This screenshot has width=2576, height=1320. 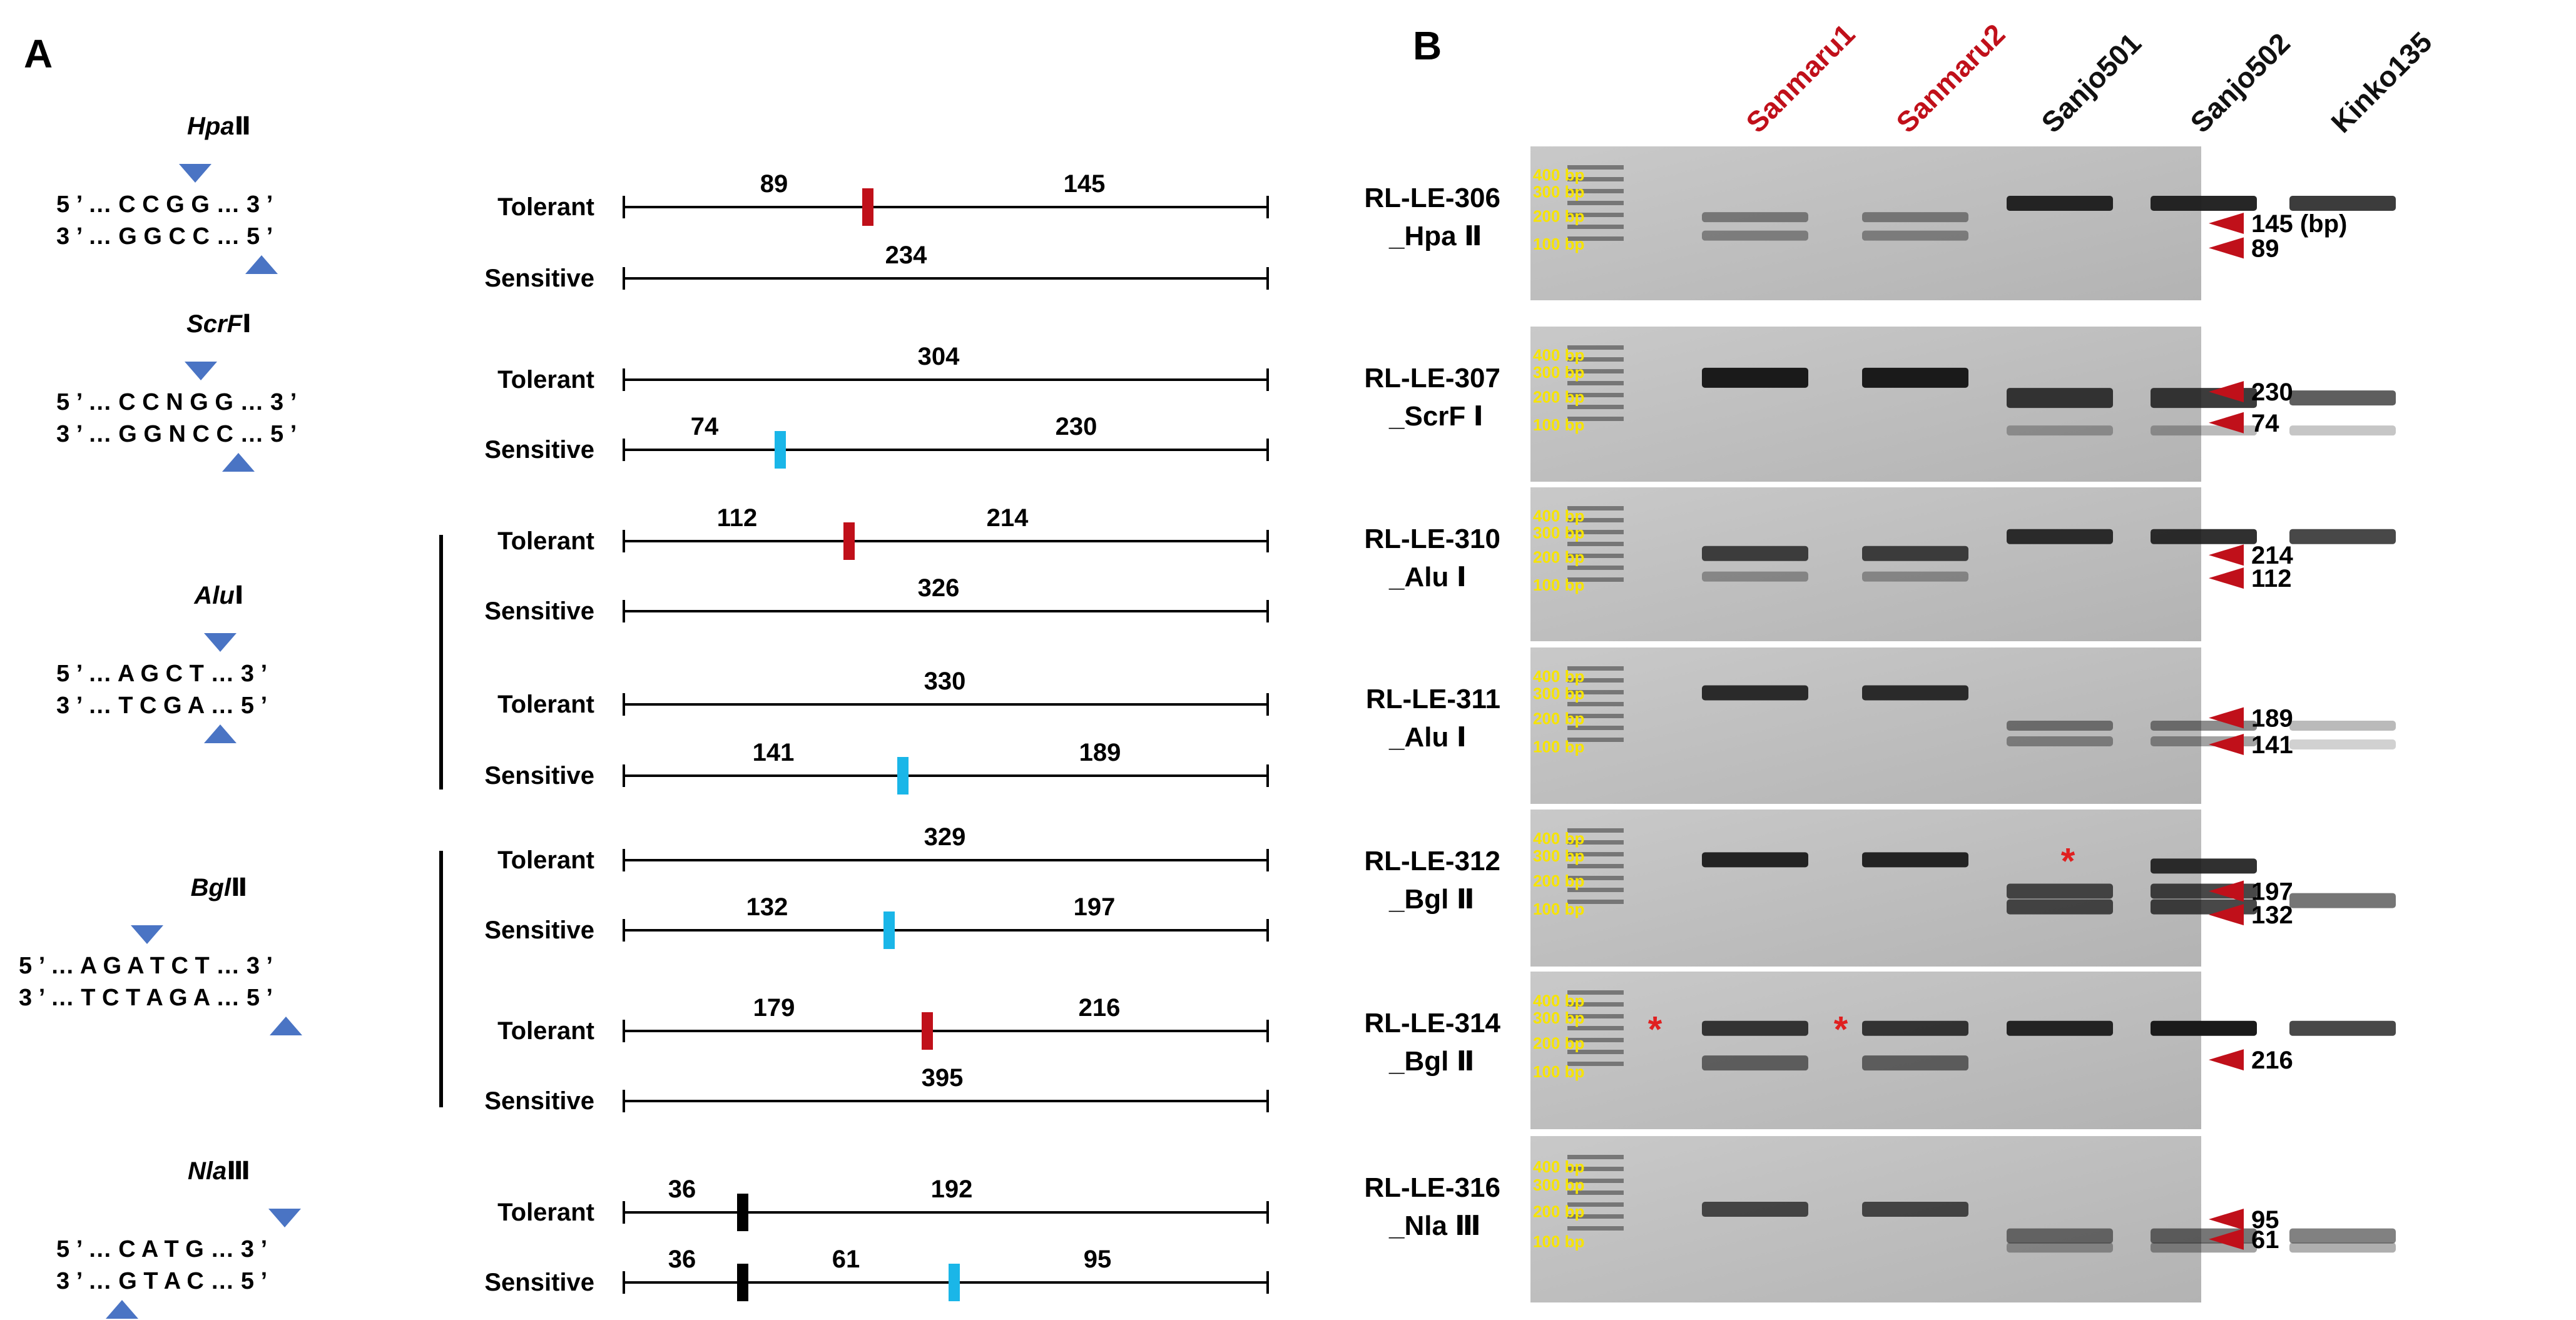 What do you see at coordinates (1432, 198) in the screenshot?
I see `marker-name: RL-LE-306` at bounding box center [1432, 198].